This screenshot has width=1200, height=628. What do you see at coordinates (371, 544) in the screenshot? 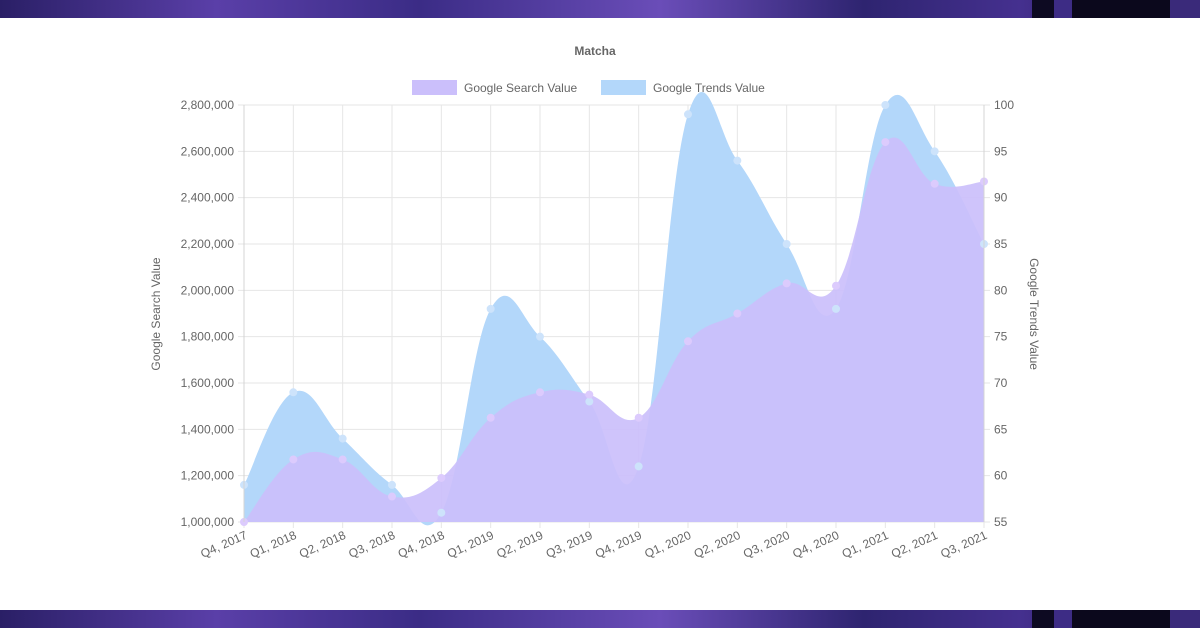
I see `x-tick-label: Q3, 2018` at bounding box center [371, 544].